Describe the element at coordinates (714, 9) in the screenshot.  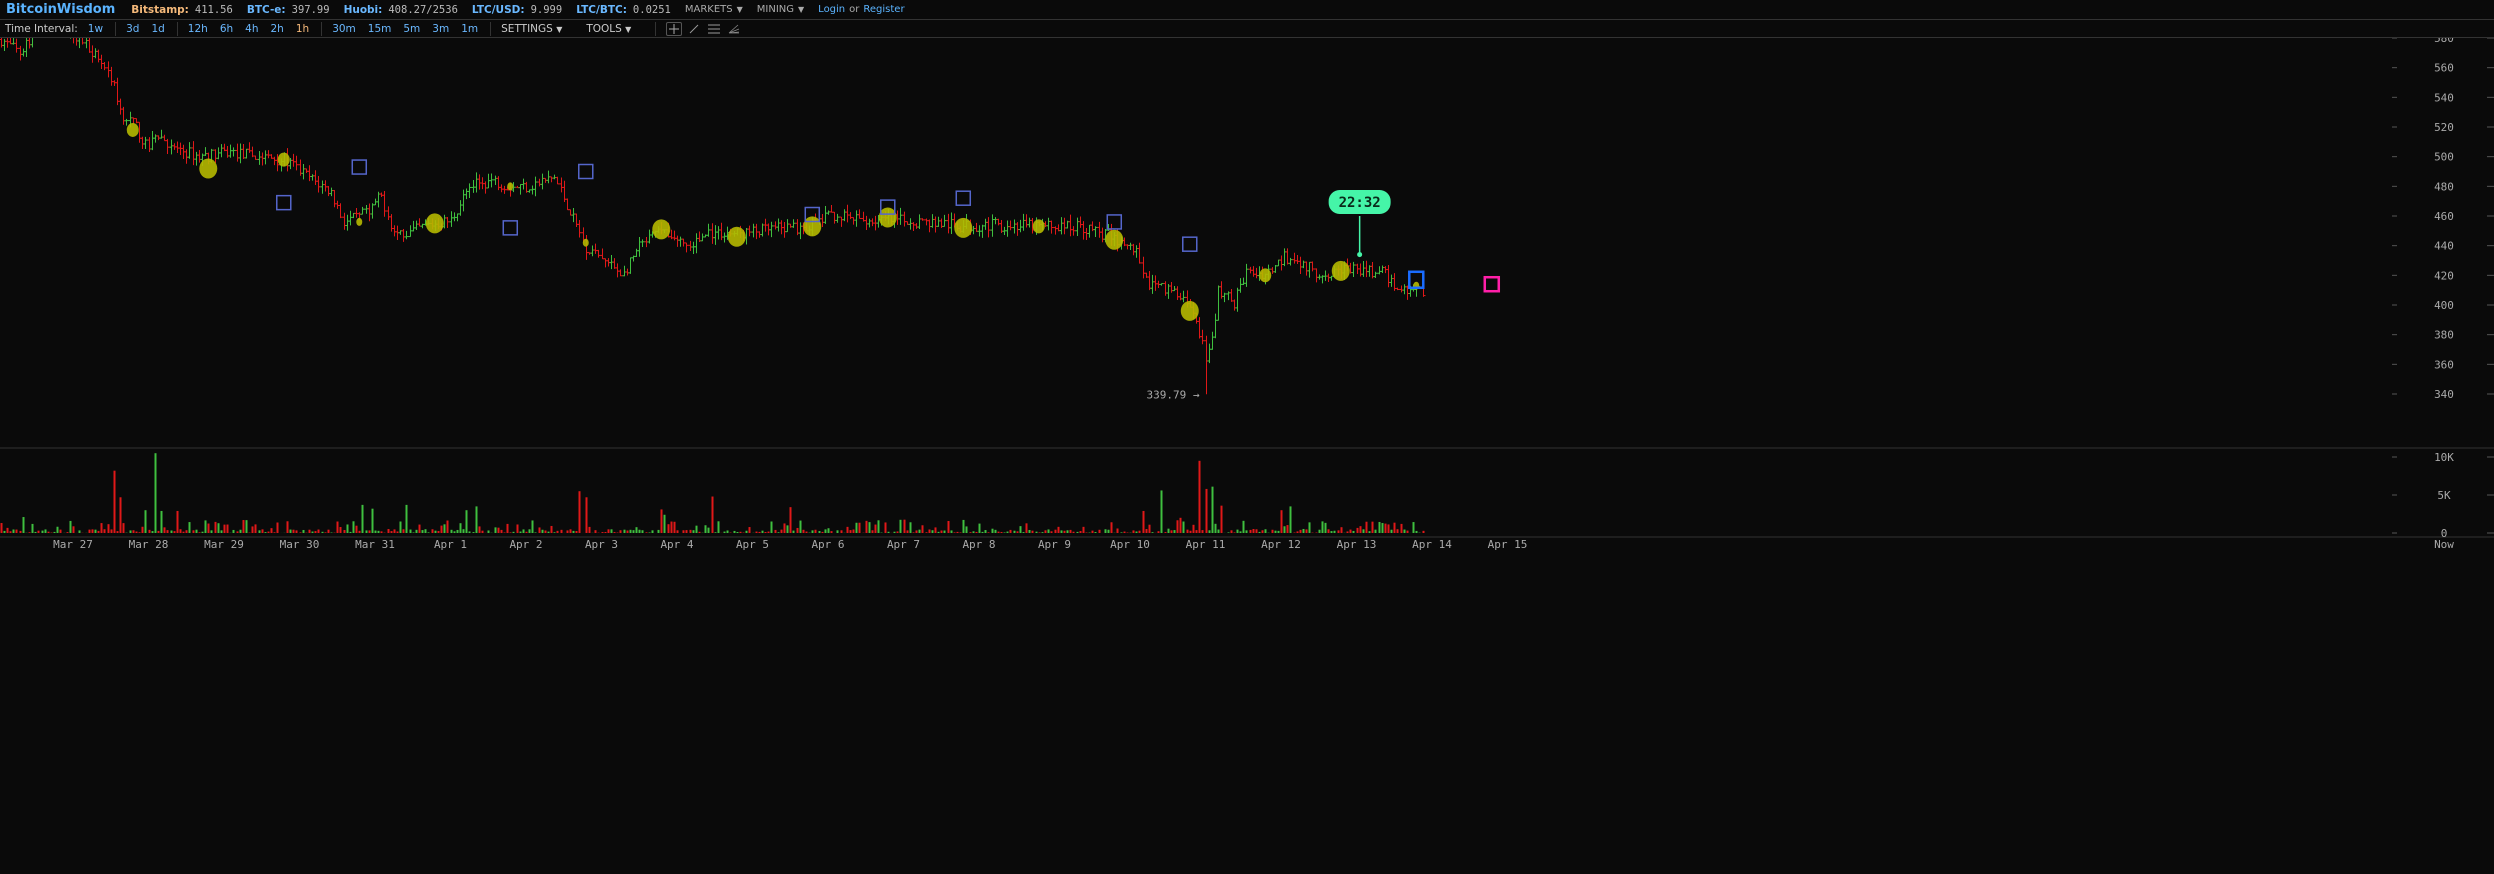
I see `markets-menu: MARKETS ▼` at that location.